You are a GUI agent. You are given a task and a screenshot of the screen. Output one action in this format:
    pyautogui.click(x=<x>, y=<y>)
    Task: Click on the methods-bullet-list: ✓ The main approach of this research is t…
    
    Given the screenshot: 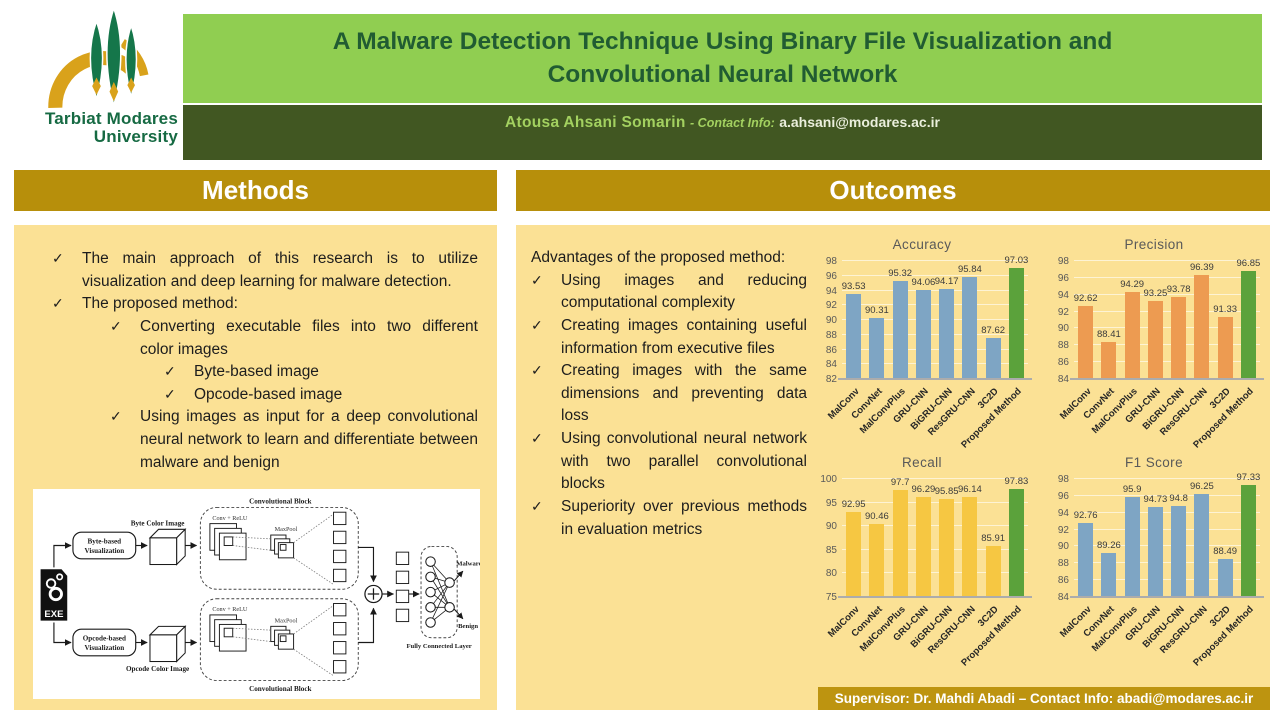 What is the action you would take?
    pyautogui.click(x=256, y=361)
    